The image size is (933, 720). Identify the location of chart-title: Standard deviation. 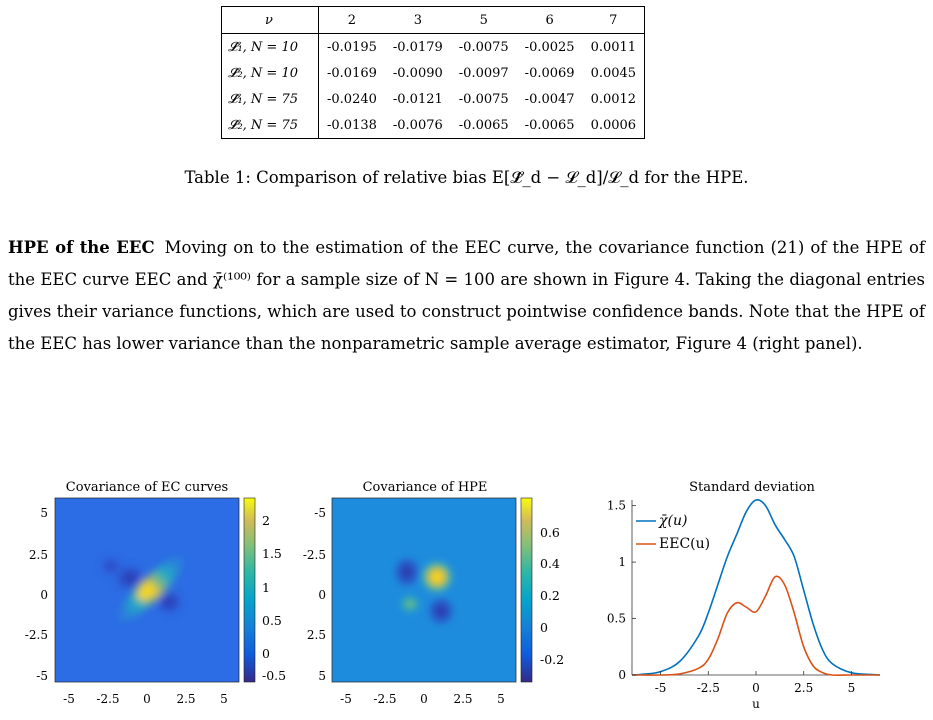
(752, 487).